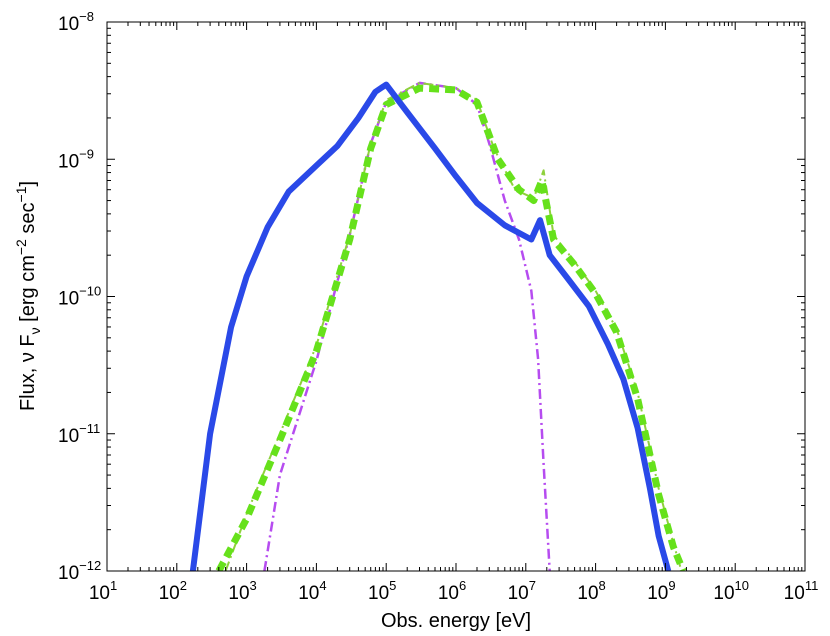 The width and height of the screenshot is (830, 636). Describe the element at coordinates (253, 585) in the screenshot. I see `x-tick-exp: 3` at that location.